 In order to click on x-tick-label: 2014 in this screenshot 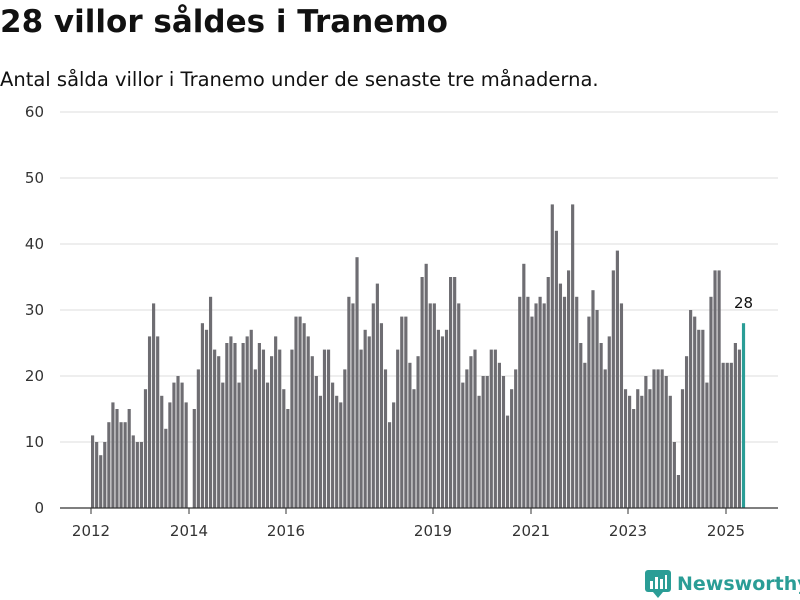, I will do `click(189, 531)`.